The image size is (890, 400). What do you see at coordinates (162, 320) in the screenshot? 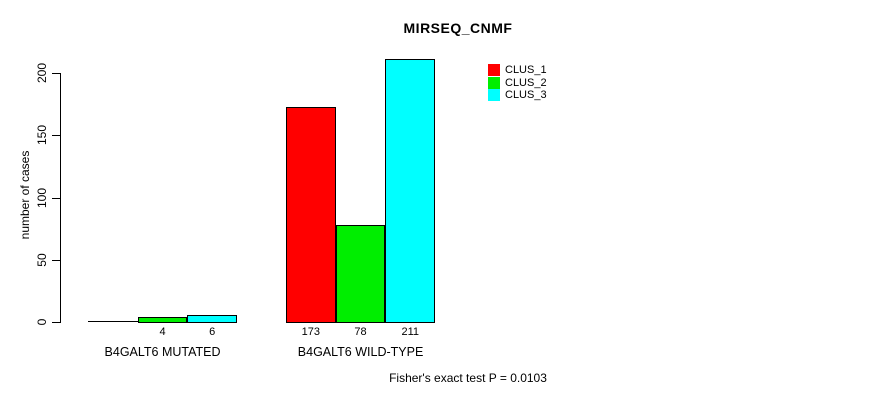
I see `bar-clus_2-mutated` at bounding box center [162, 320].